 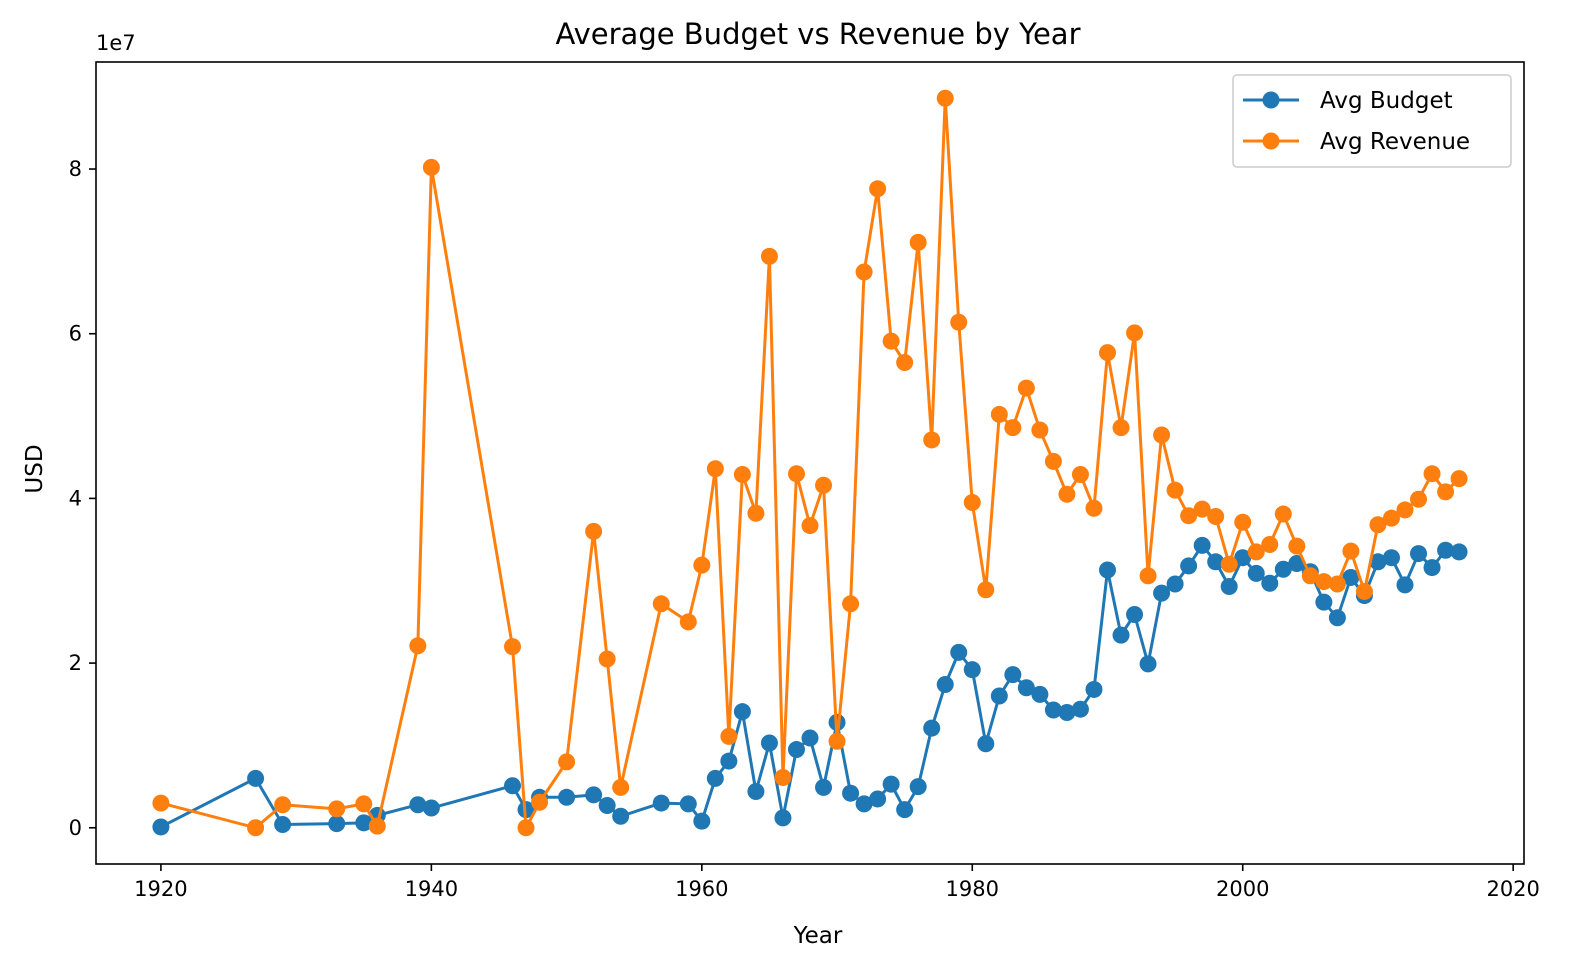 I want to click on y-tick-label: 6, so click(x=75, y=334).